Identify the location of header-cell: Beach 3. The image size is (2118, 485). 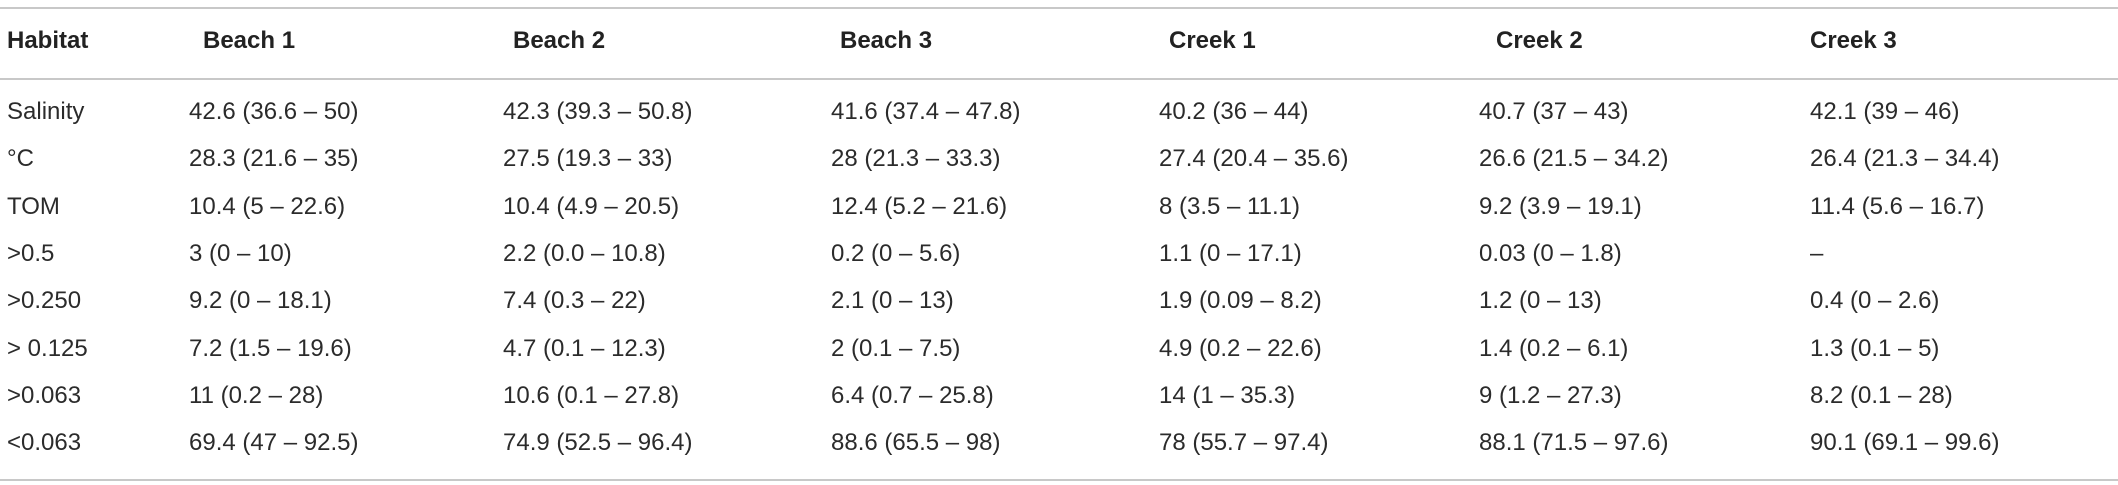
(886, 40).